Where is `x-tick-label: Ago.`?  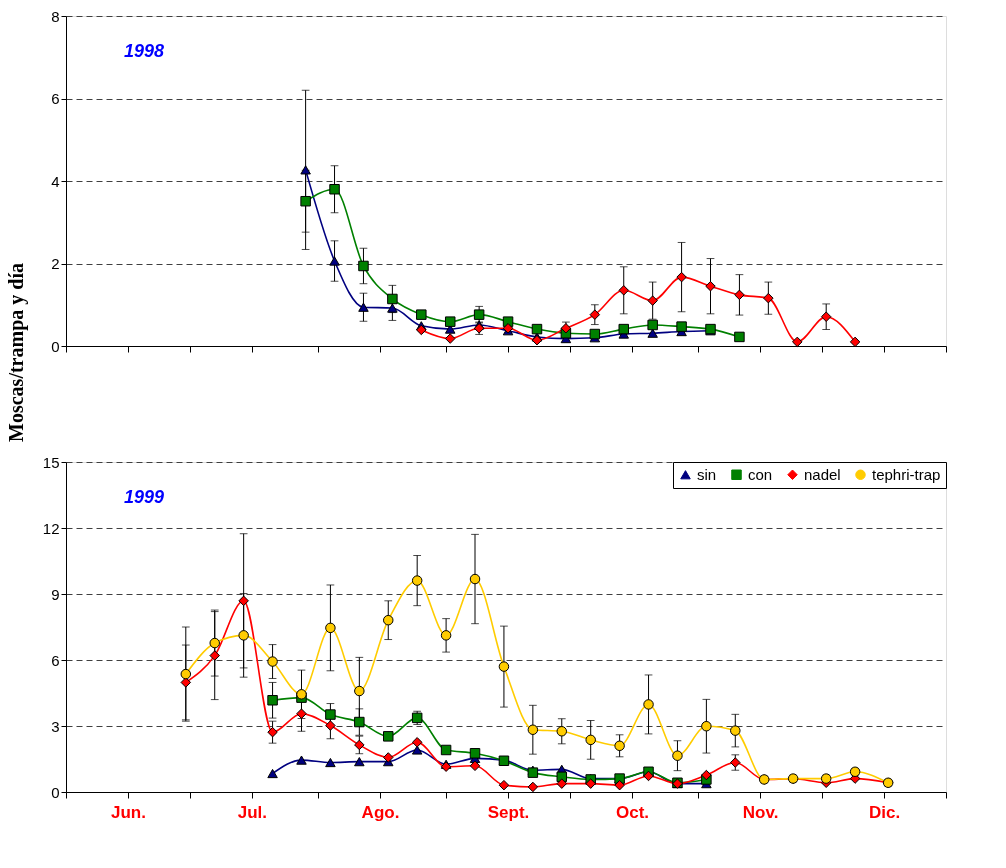 x-tick-label: Ago. is located at coordinates (380, 812).